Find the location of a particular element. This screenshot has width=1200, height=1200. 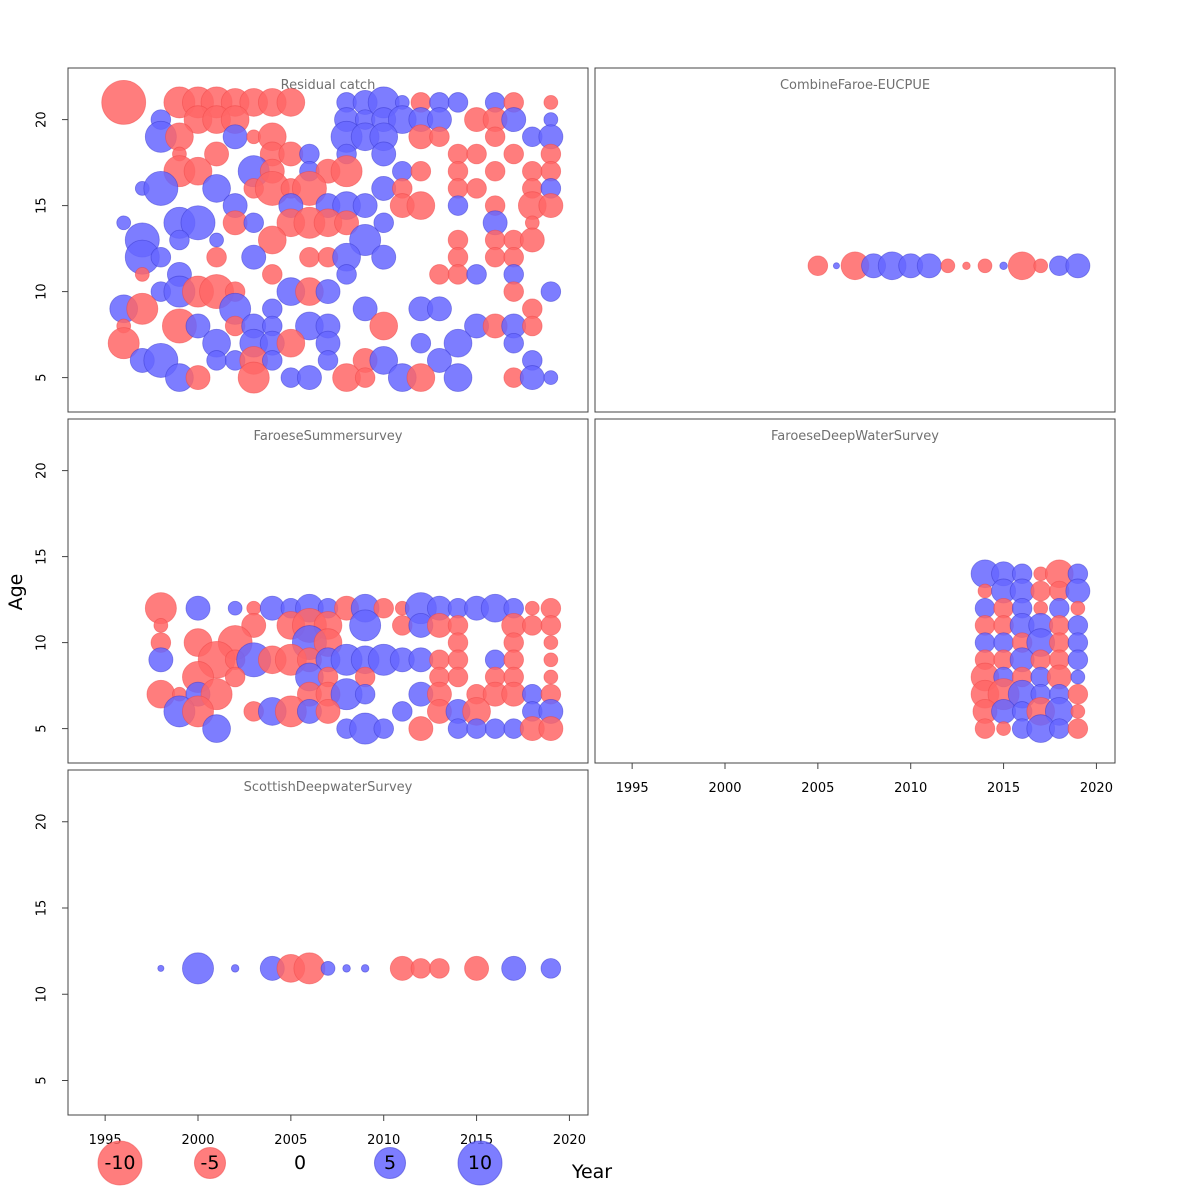

legend-label: 5 is located at coordinates (390, 1163).